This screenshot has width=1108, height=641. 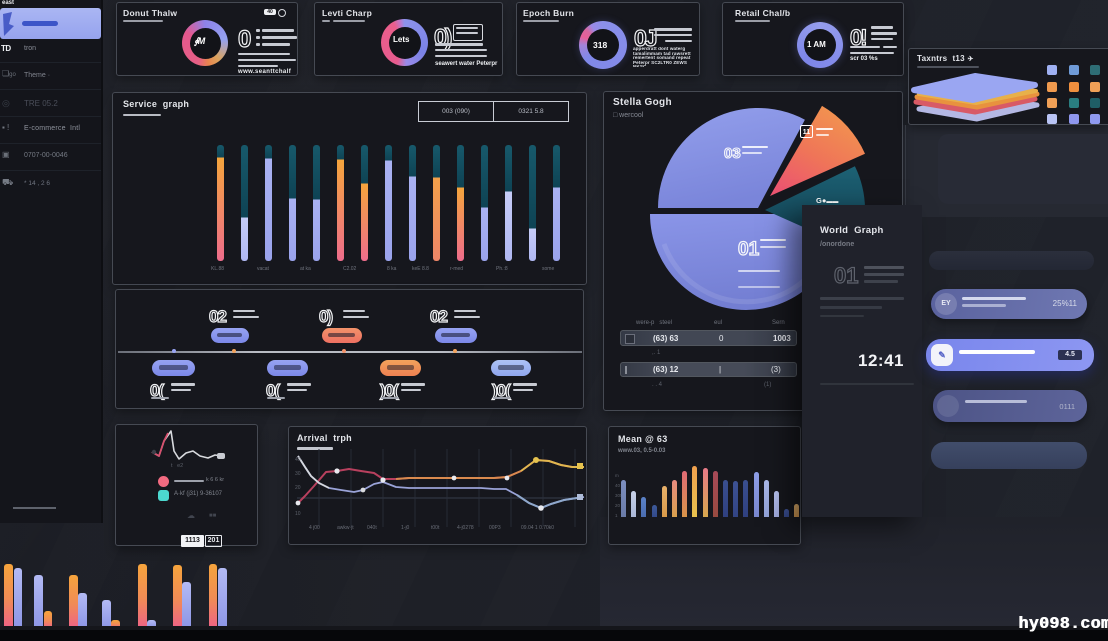 What do you see at coordinates (244, 39) in the screenshot?
I see `svg-text: 0` at bounding box center [244, 39].